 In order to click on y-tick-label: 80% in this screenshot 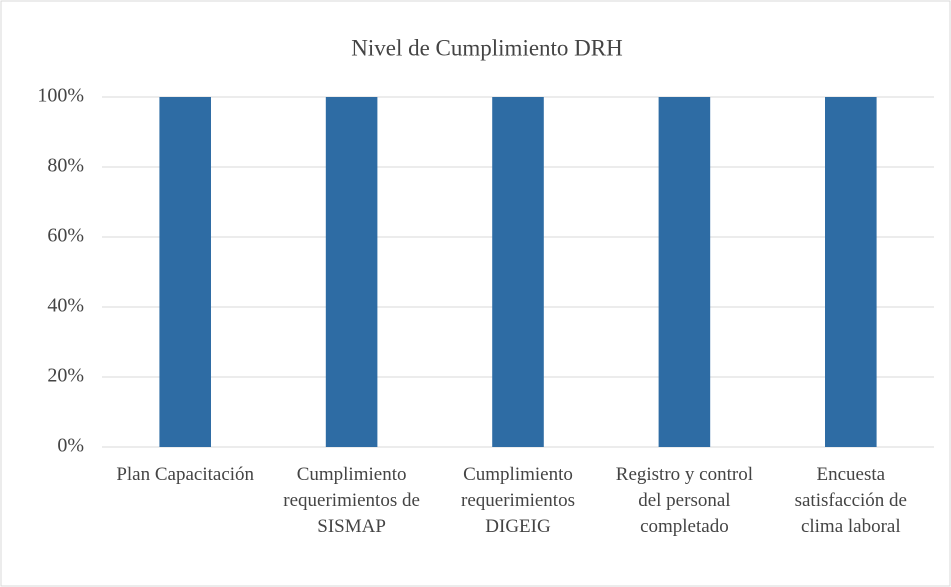, I will do `click(65, 166)`.